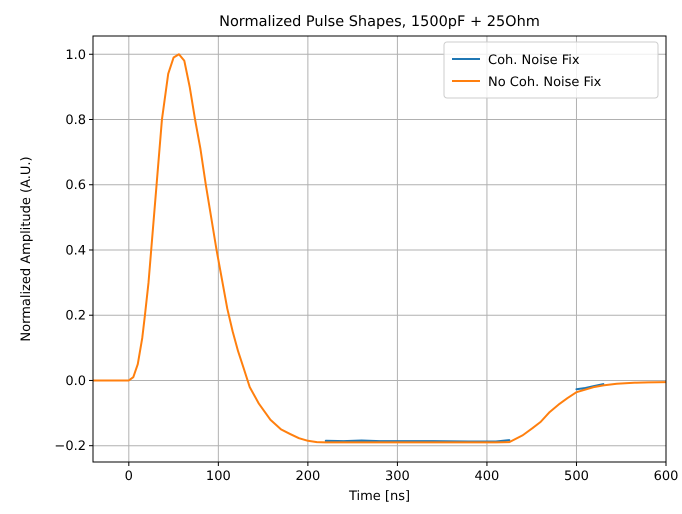  Describe the element at coordinates (75, 250) in the screenshot. I see `y-tick-label: 0.4` at that location.